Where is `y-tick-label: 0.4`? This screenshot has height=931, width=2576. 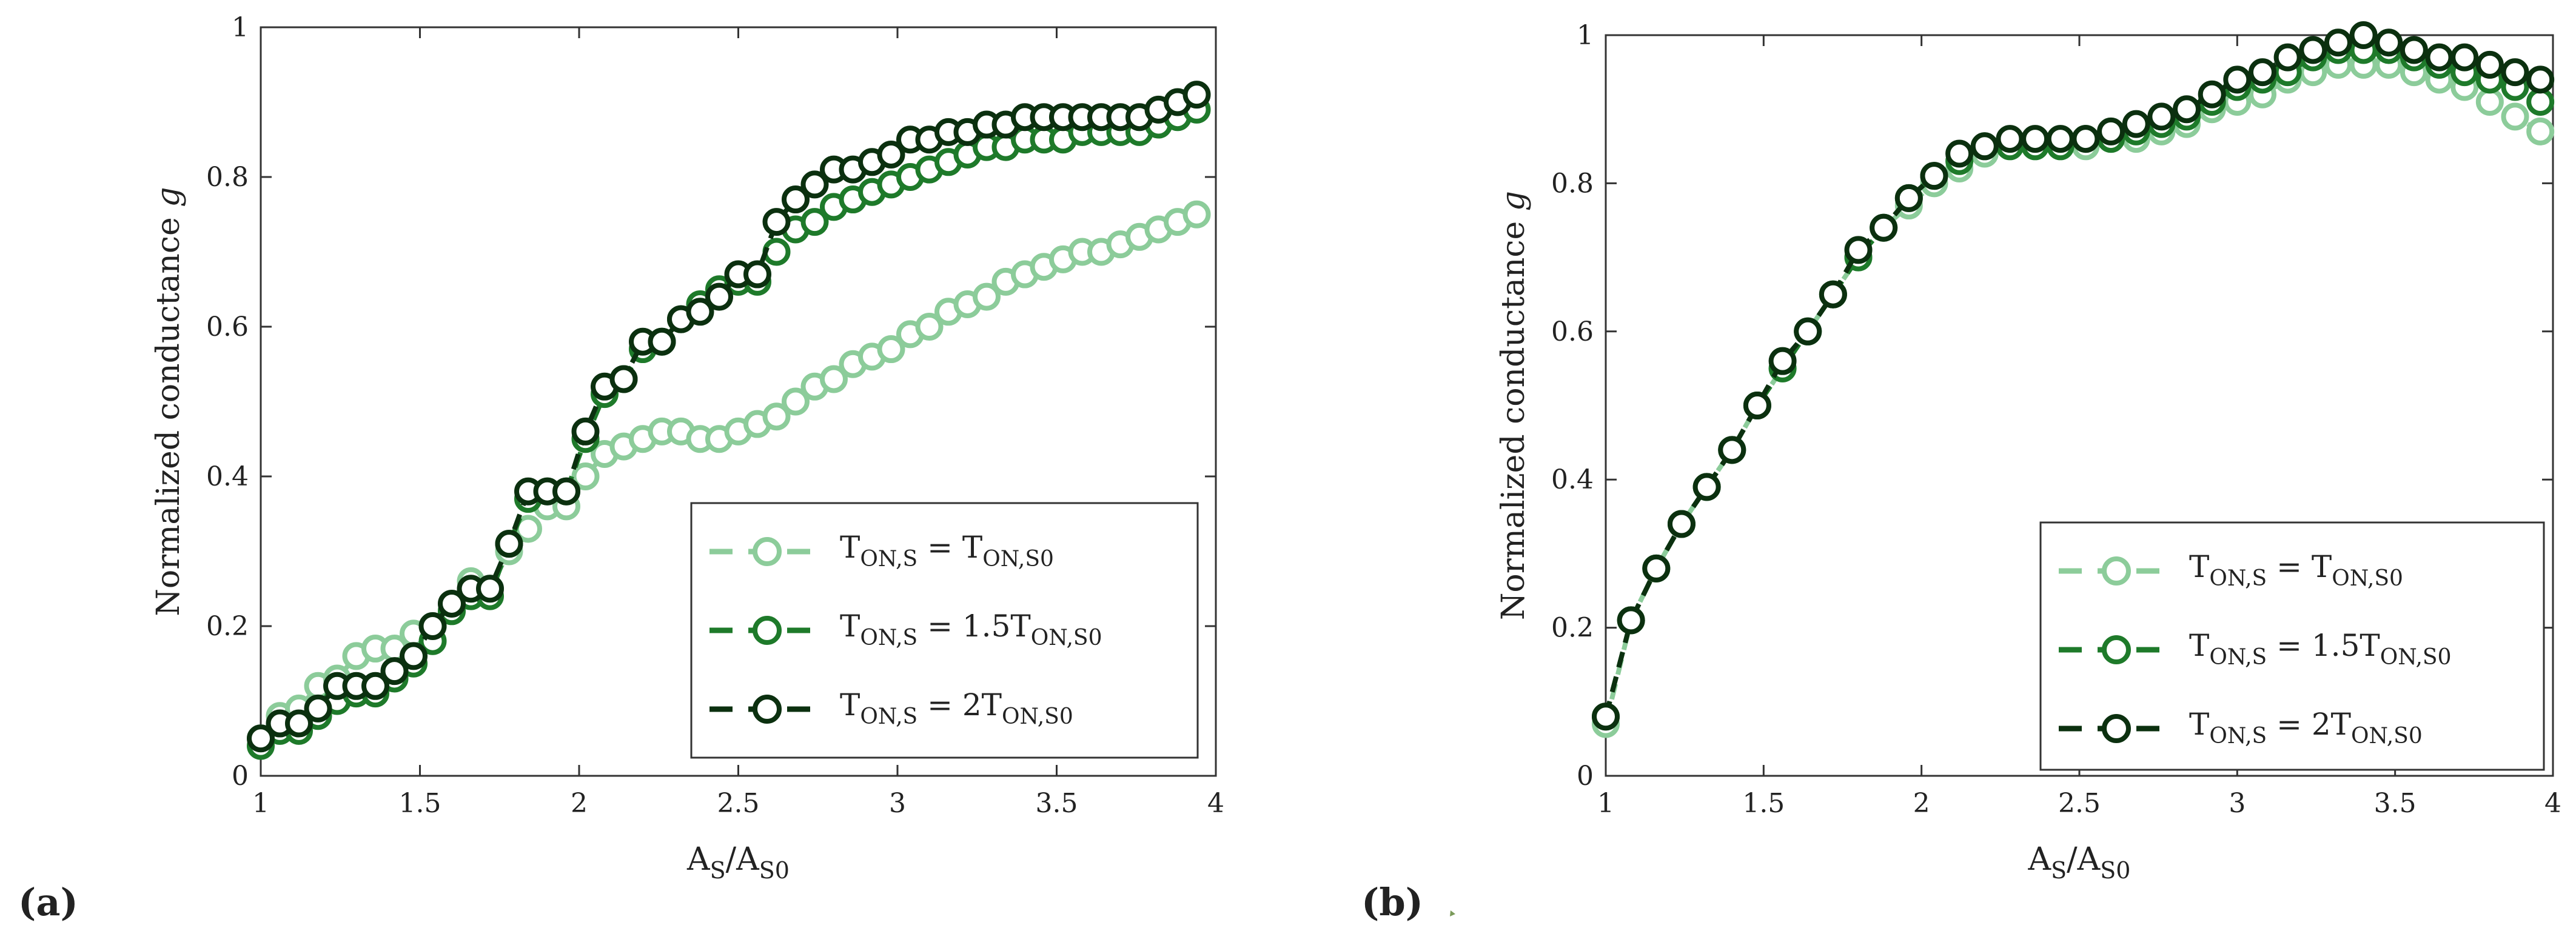 y-tick-label: 0.4 is located at coordinates (227, 476).